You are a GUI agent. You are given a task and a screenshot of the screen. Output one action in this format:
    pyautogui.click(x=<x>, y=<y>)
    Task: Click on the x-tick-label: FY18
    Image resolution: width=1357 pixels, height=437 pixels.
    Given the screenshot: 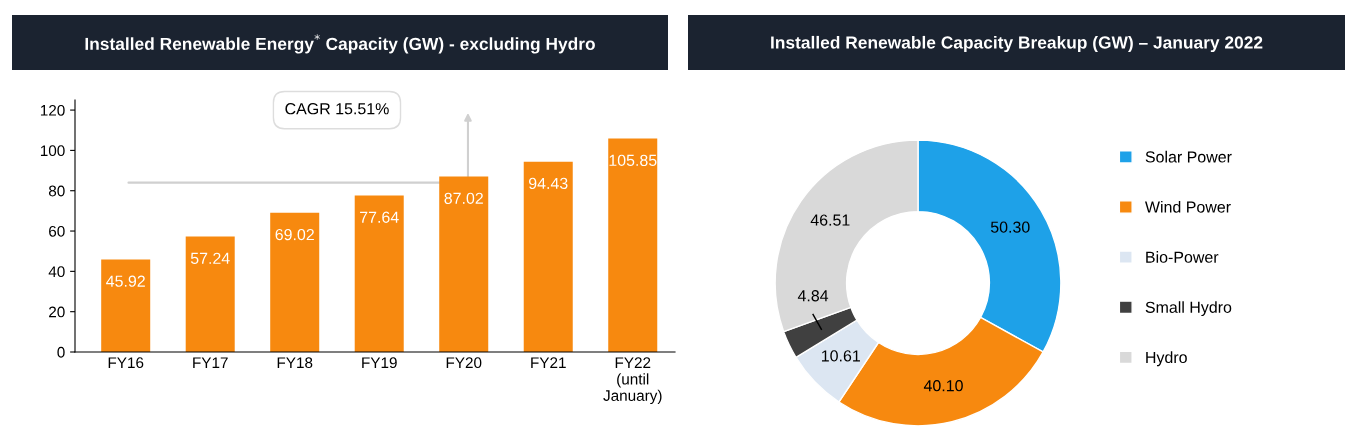 What is the action you would take?
    pyautogui.click(x=295, y=363)
    